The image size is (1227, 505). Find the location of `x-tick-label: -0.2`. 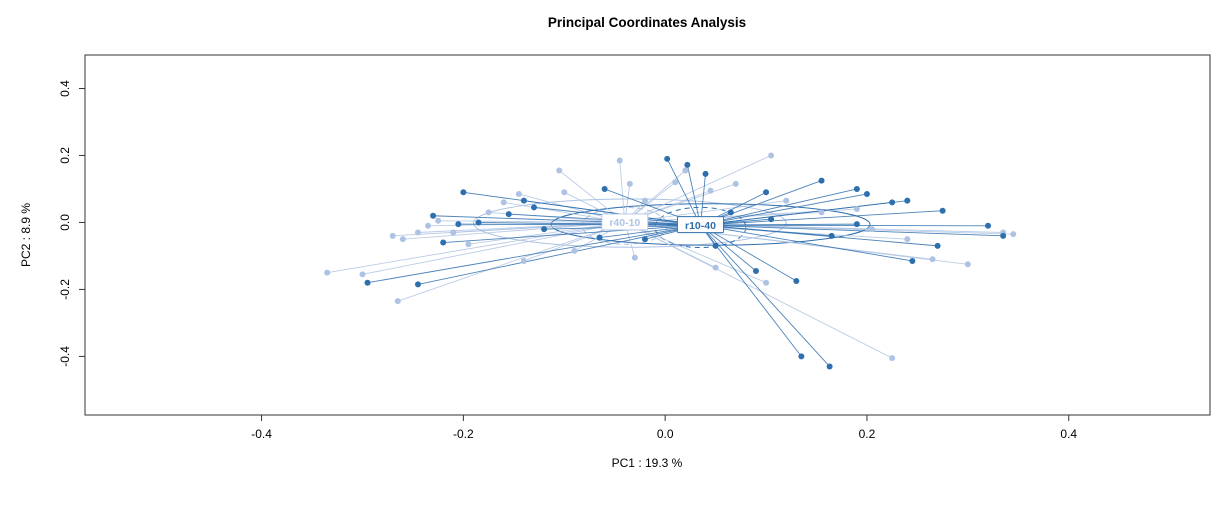

x-tick-label: -0.2 is located at coordinates (463, 434).